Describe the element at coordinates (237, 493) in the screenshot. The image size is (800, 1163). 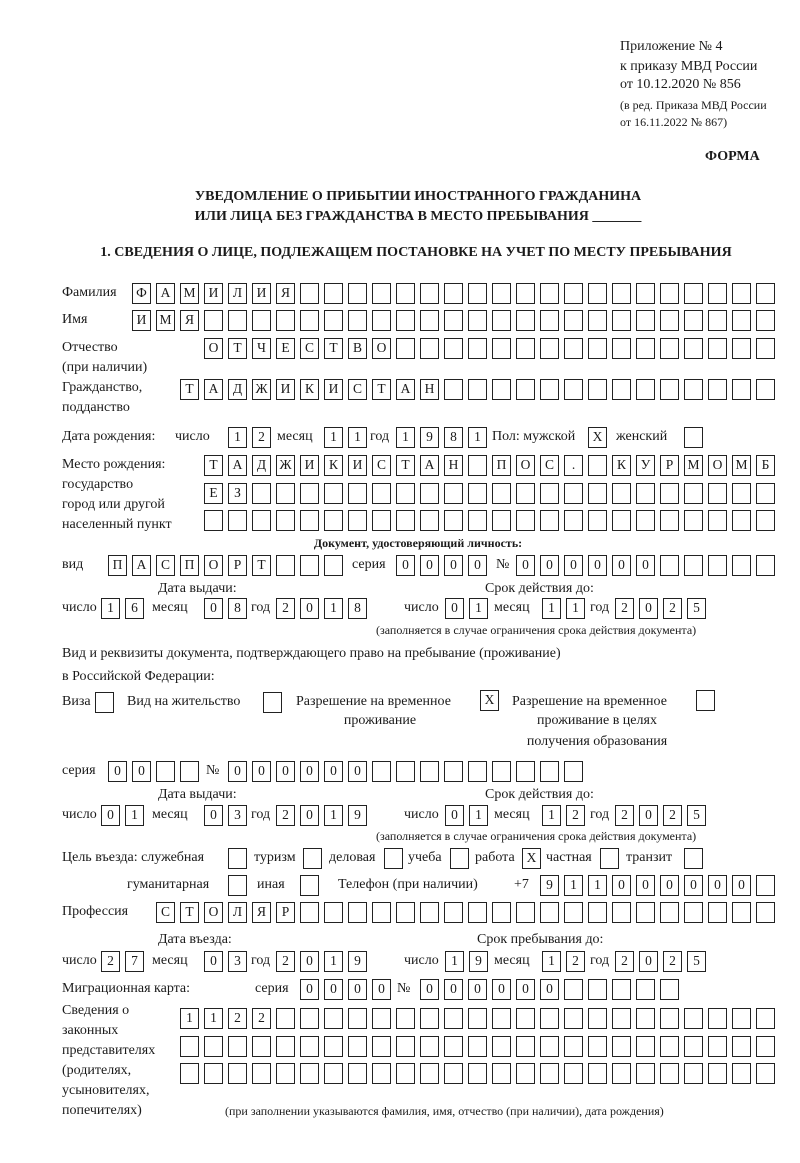
I see `char-box: З` at that location.